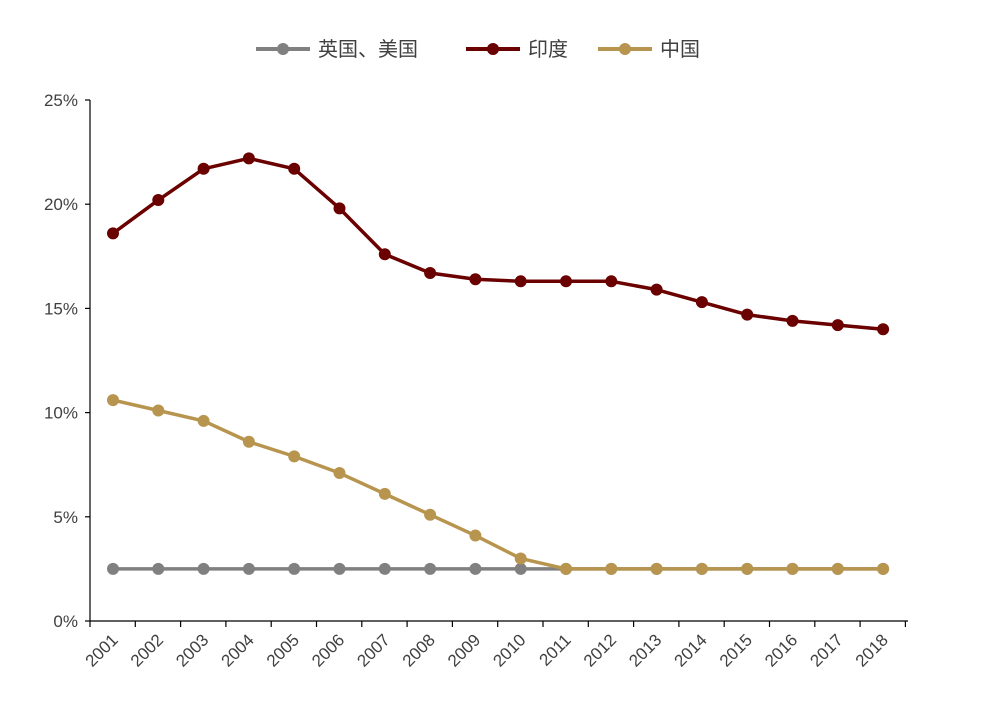 This screenshot has width=984, height=715. What do you see at coordinates (328, 650) in the screenshot?
I see `x-tick-label: 2006` at bounding box center [328, 650].